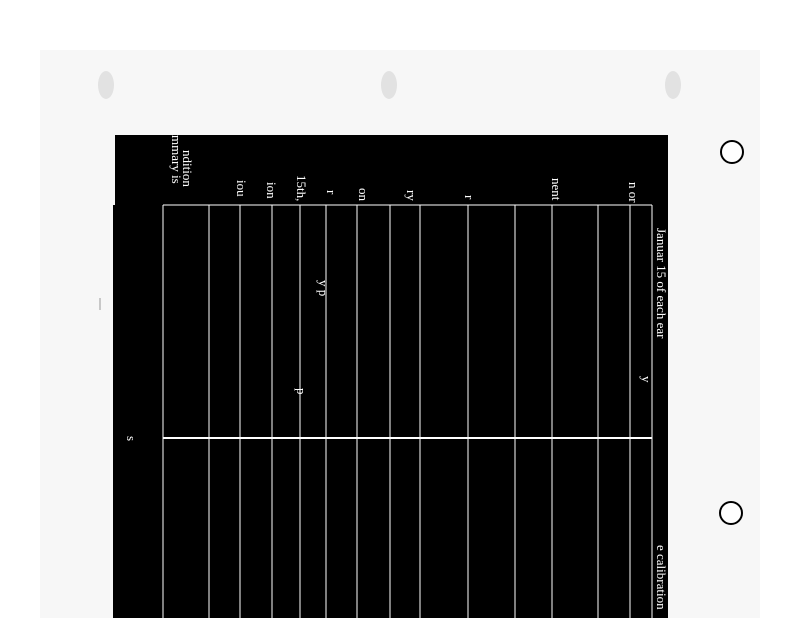 This screenshot has height=618, width=800. I want to click on fragment-text: ry, so click(411, 195).